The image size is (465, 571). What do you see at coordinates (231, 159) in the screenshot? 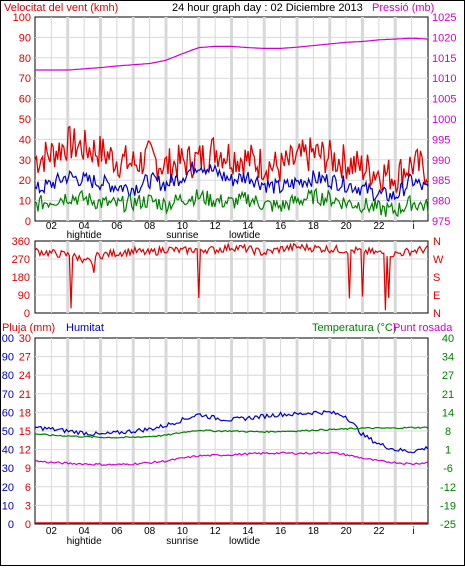
I see `wind-speed-line` at bounding box center [231, 159].